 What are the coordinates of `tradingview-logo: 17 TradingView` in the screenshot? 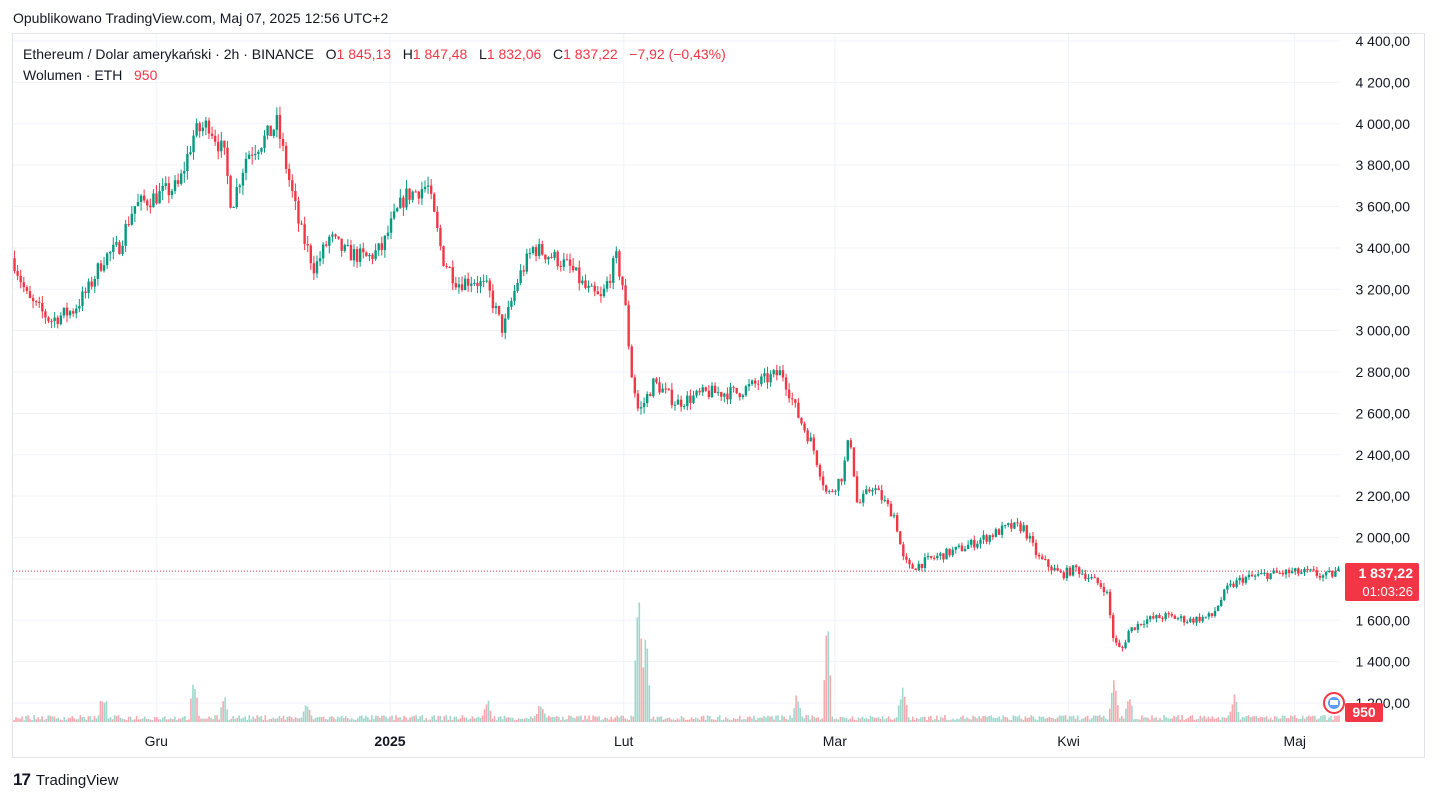 It's located at (65, 780).